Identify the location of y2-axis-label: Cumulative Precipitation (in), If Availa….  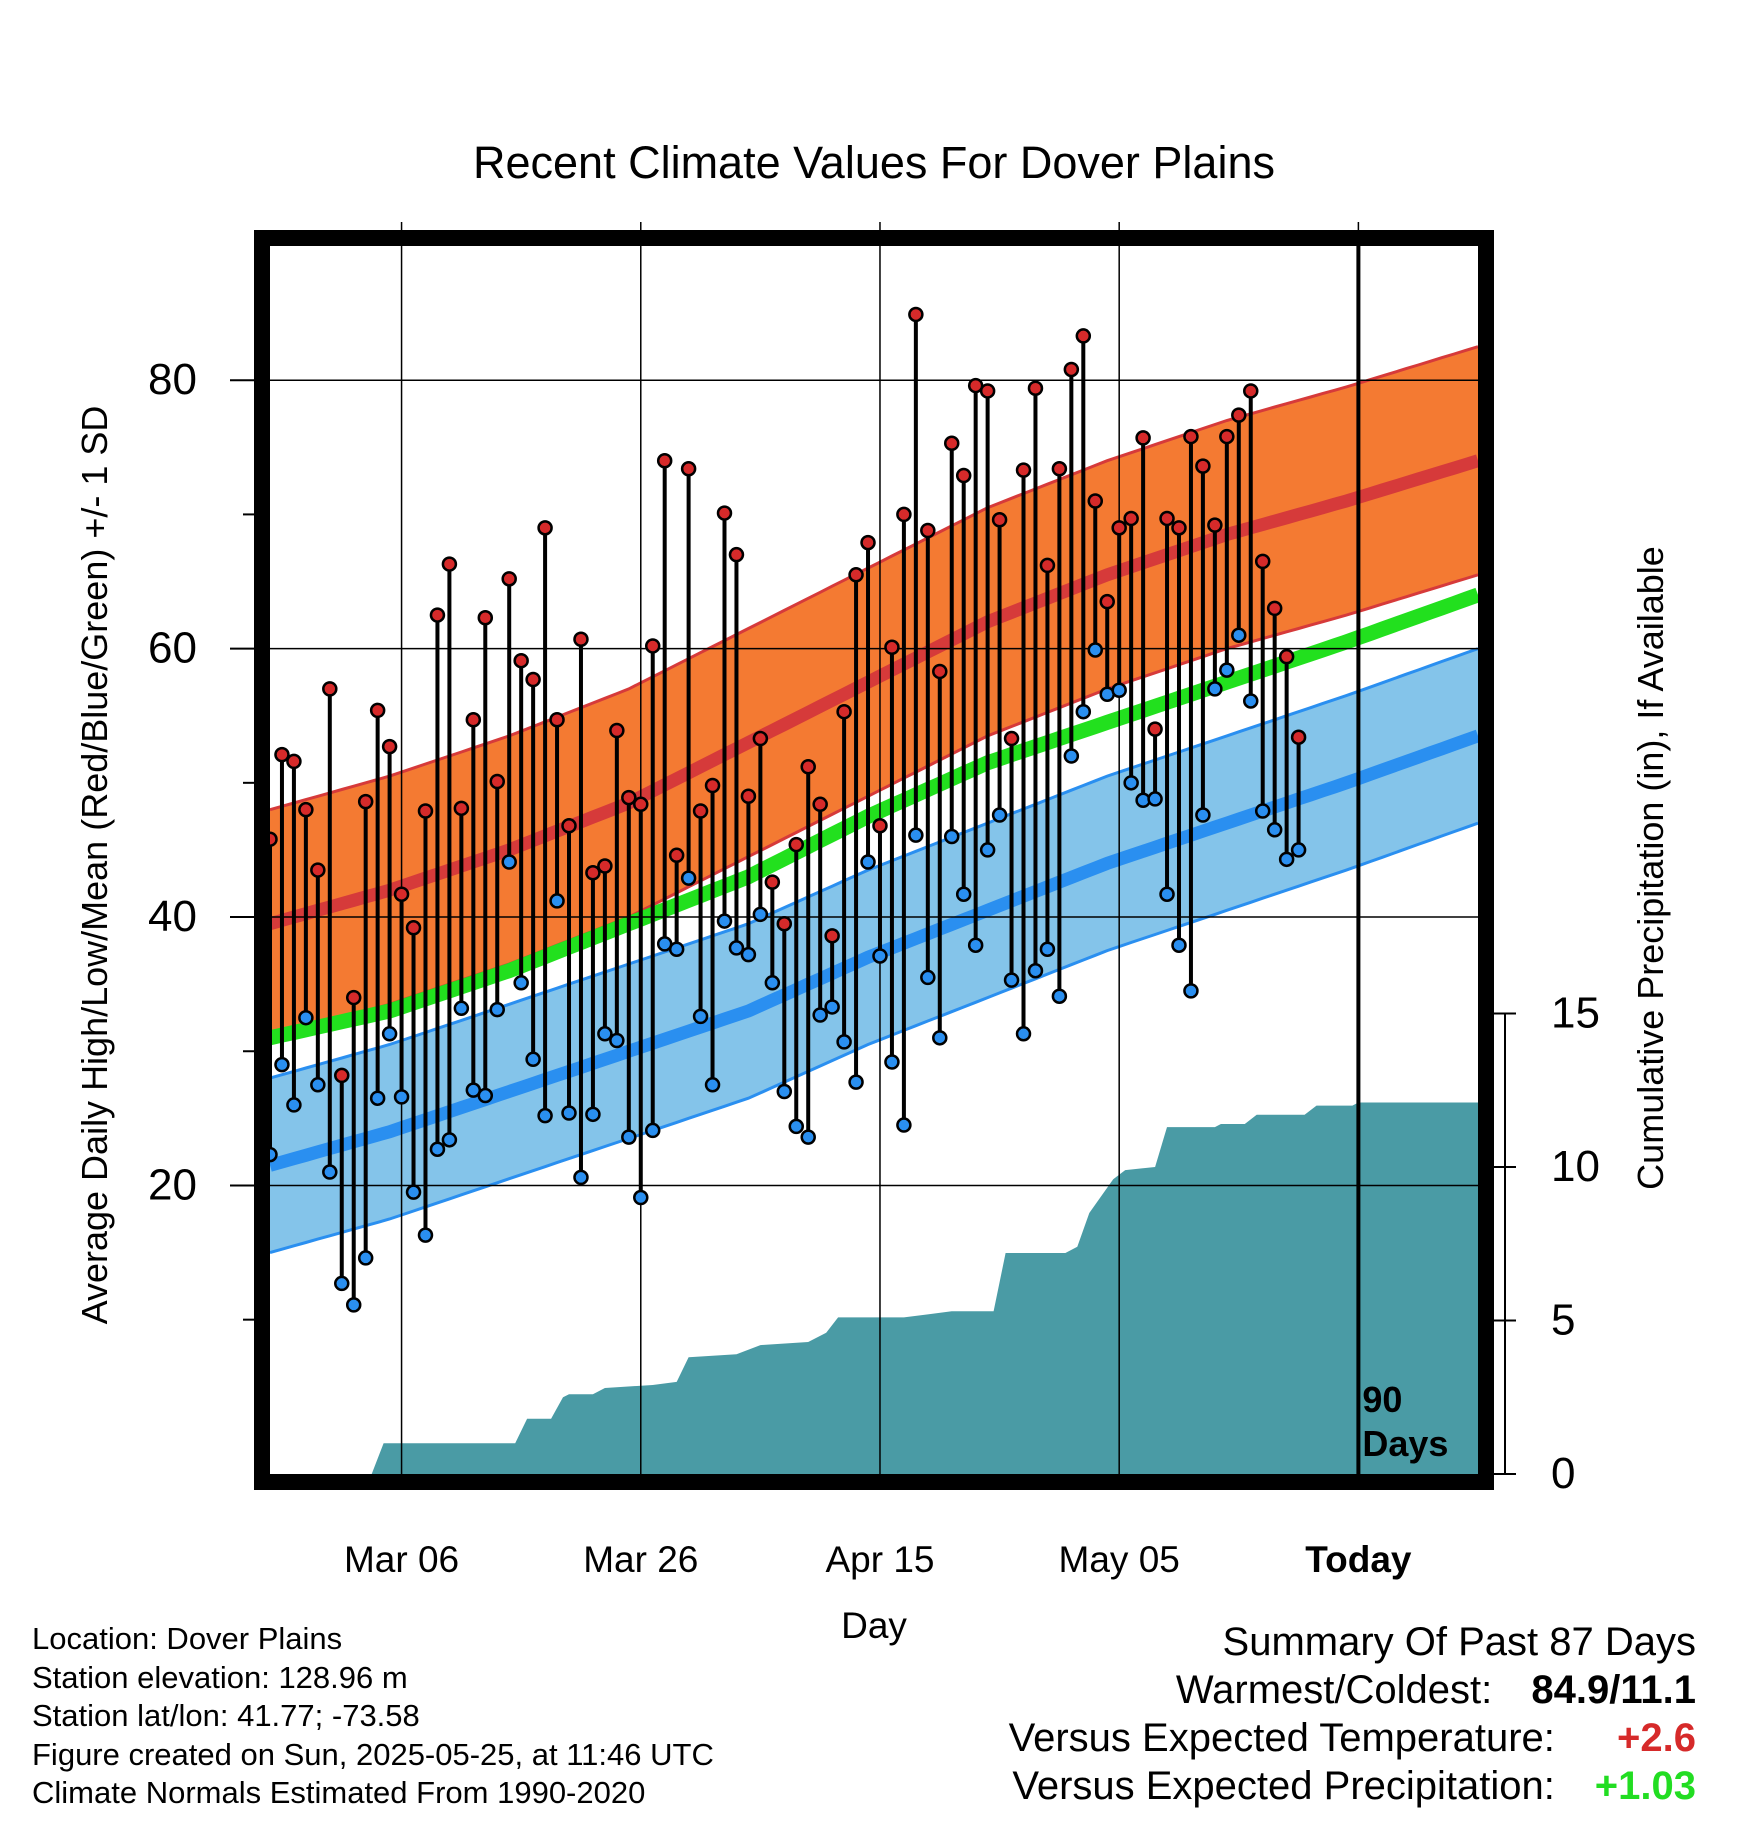
(1650, 868).